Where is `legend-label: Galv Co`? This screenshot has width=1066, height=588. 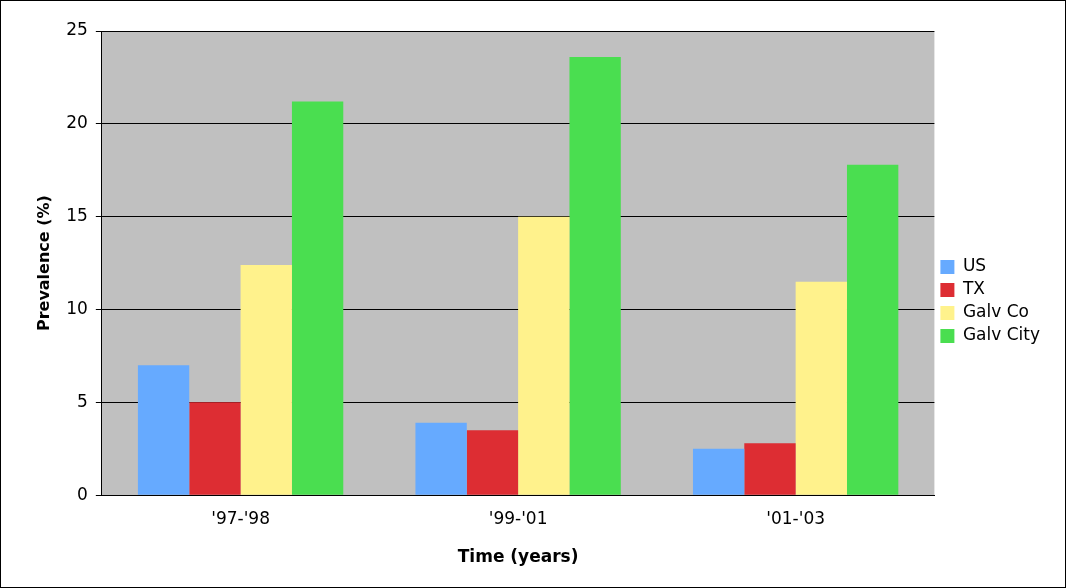 legend-label: Galv Co is located at coordinates (995, 311).